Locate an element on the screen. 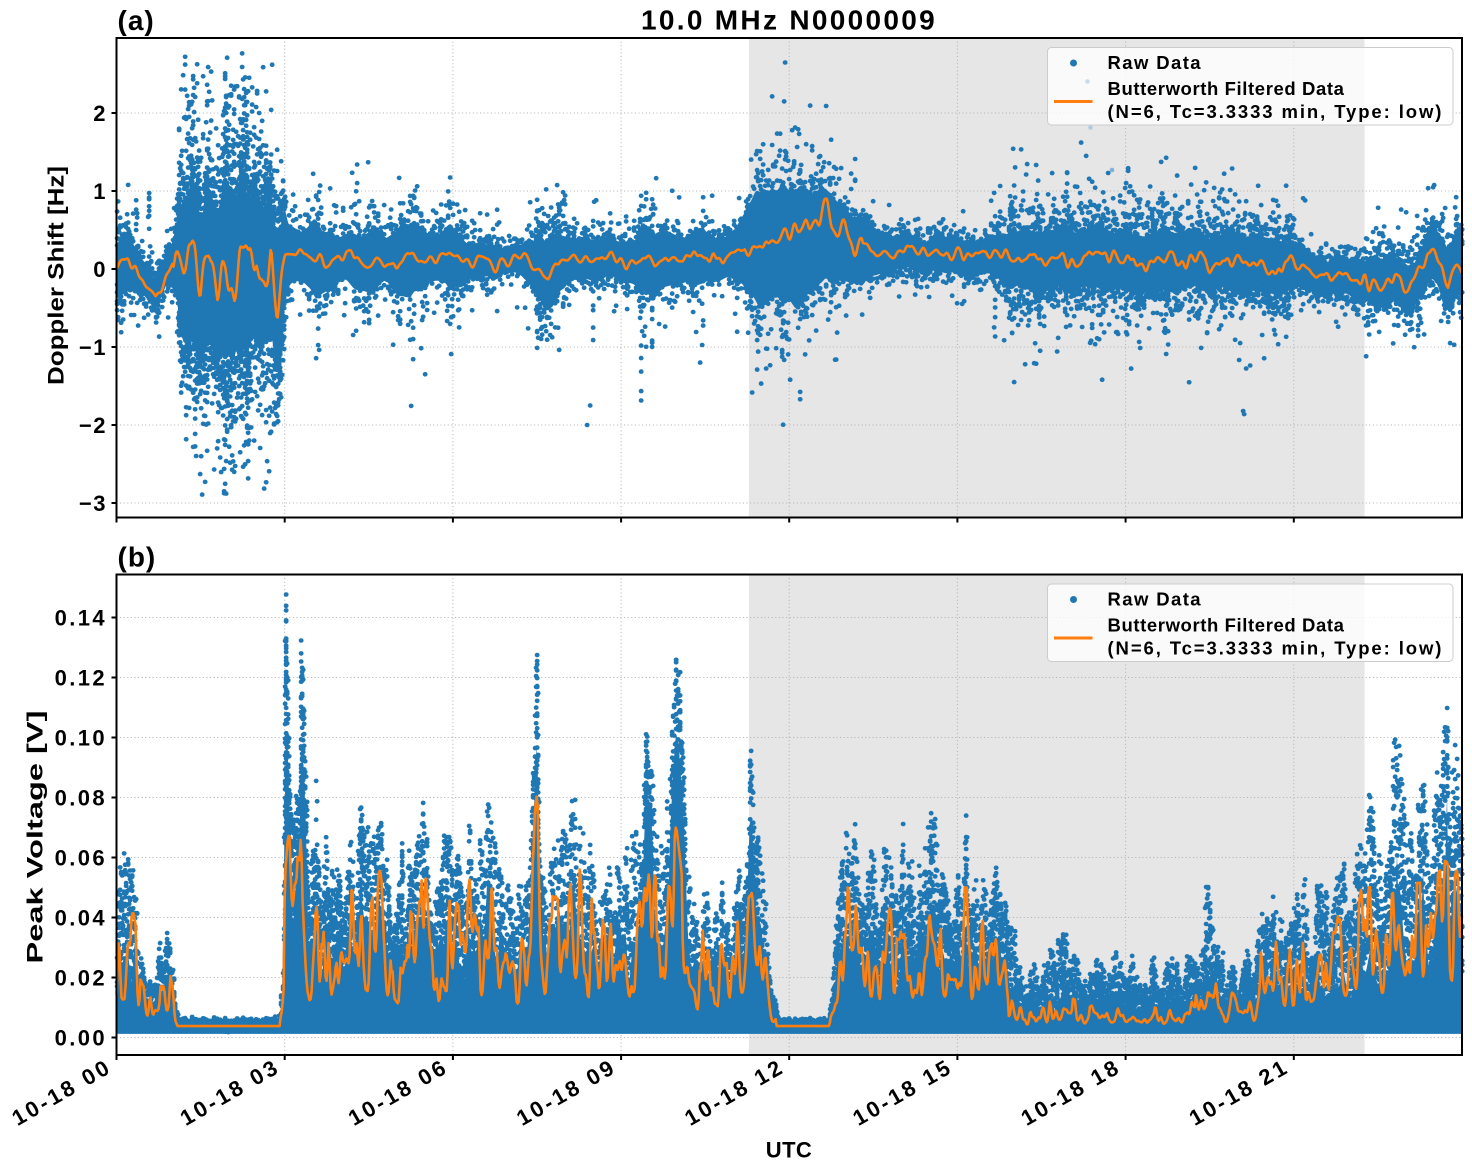 The height and width of the screenshot is (1172, 1472). svg-text: 0.08 is located at coordinates (81, 798).